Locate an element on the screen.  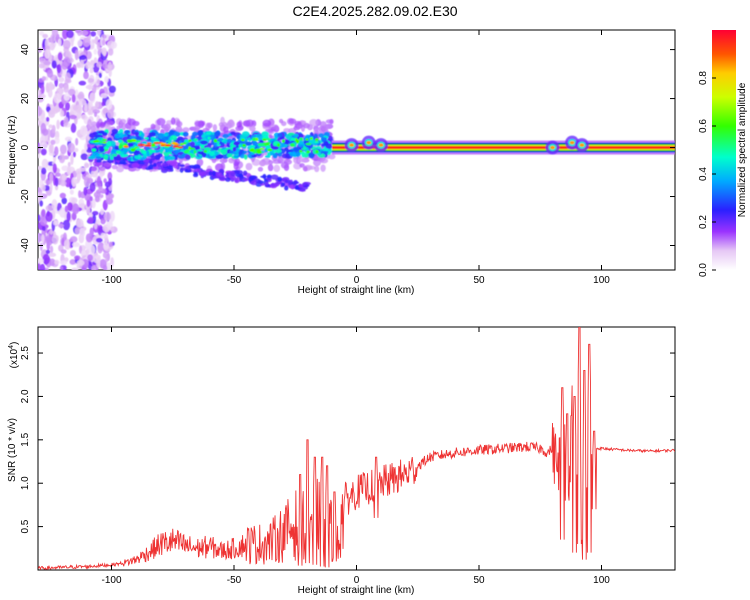
colorbar-label: Normalized spectral amplitude is located at coordinates (742, 149).